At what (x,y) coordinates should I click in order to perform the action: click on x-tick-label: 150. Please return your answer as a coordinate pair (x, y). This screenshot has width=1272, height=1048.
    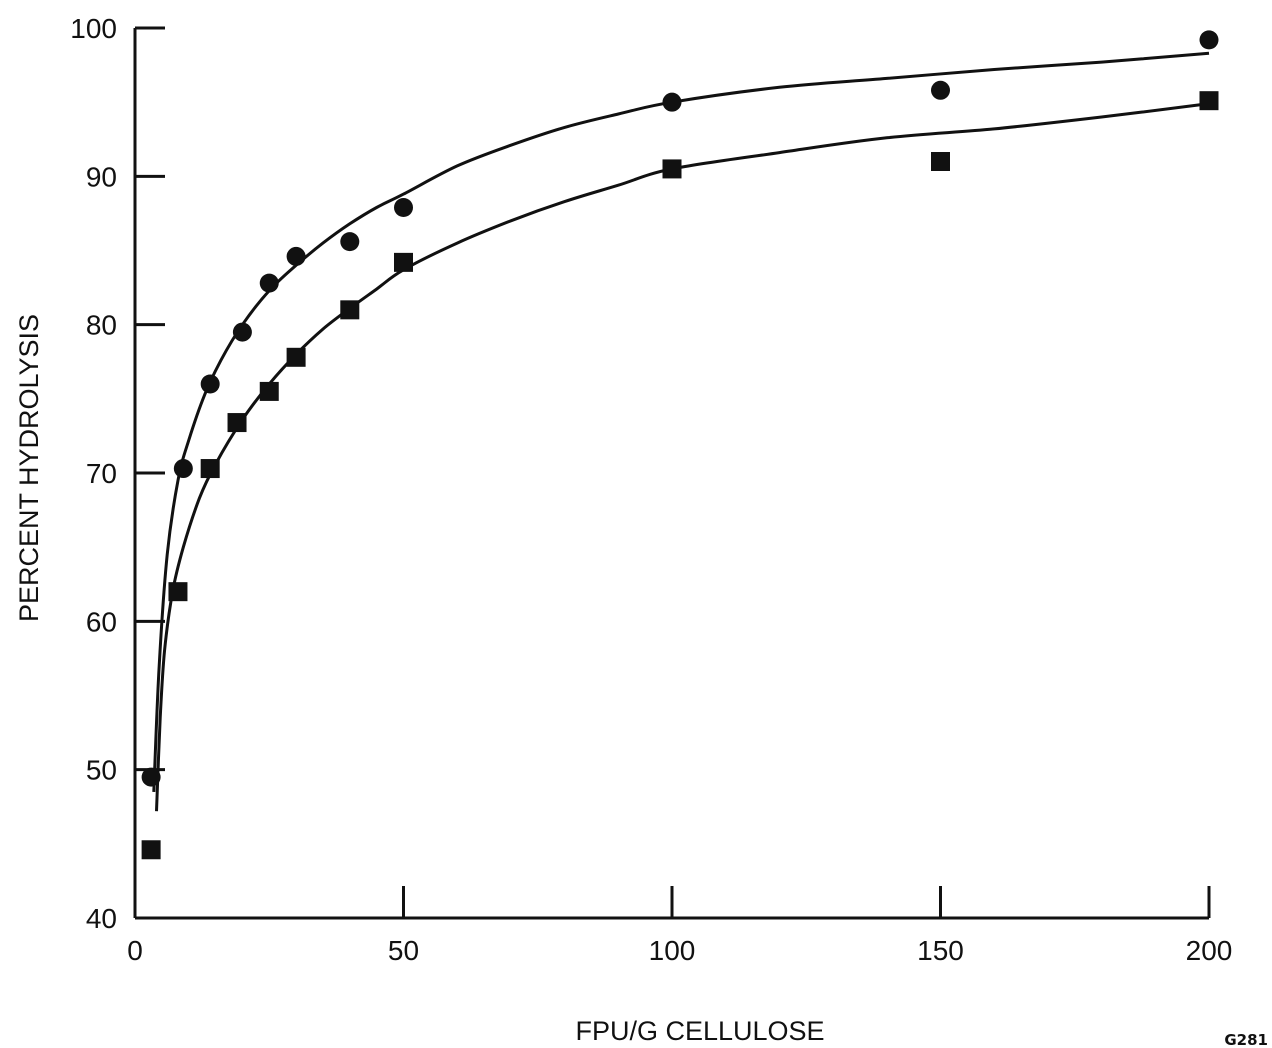
    Looking at the image, I should click on (940, 950).